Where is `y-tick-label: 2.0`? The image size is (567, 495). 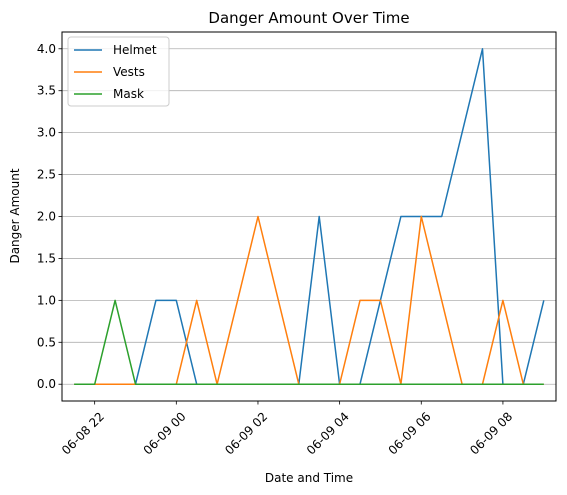
y-tick-label: 2.0 is located at coordinates (46, 217).